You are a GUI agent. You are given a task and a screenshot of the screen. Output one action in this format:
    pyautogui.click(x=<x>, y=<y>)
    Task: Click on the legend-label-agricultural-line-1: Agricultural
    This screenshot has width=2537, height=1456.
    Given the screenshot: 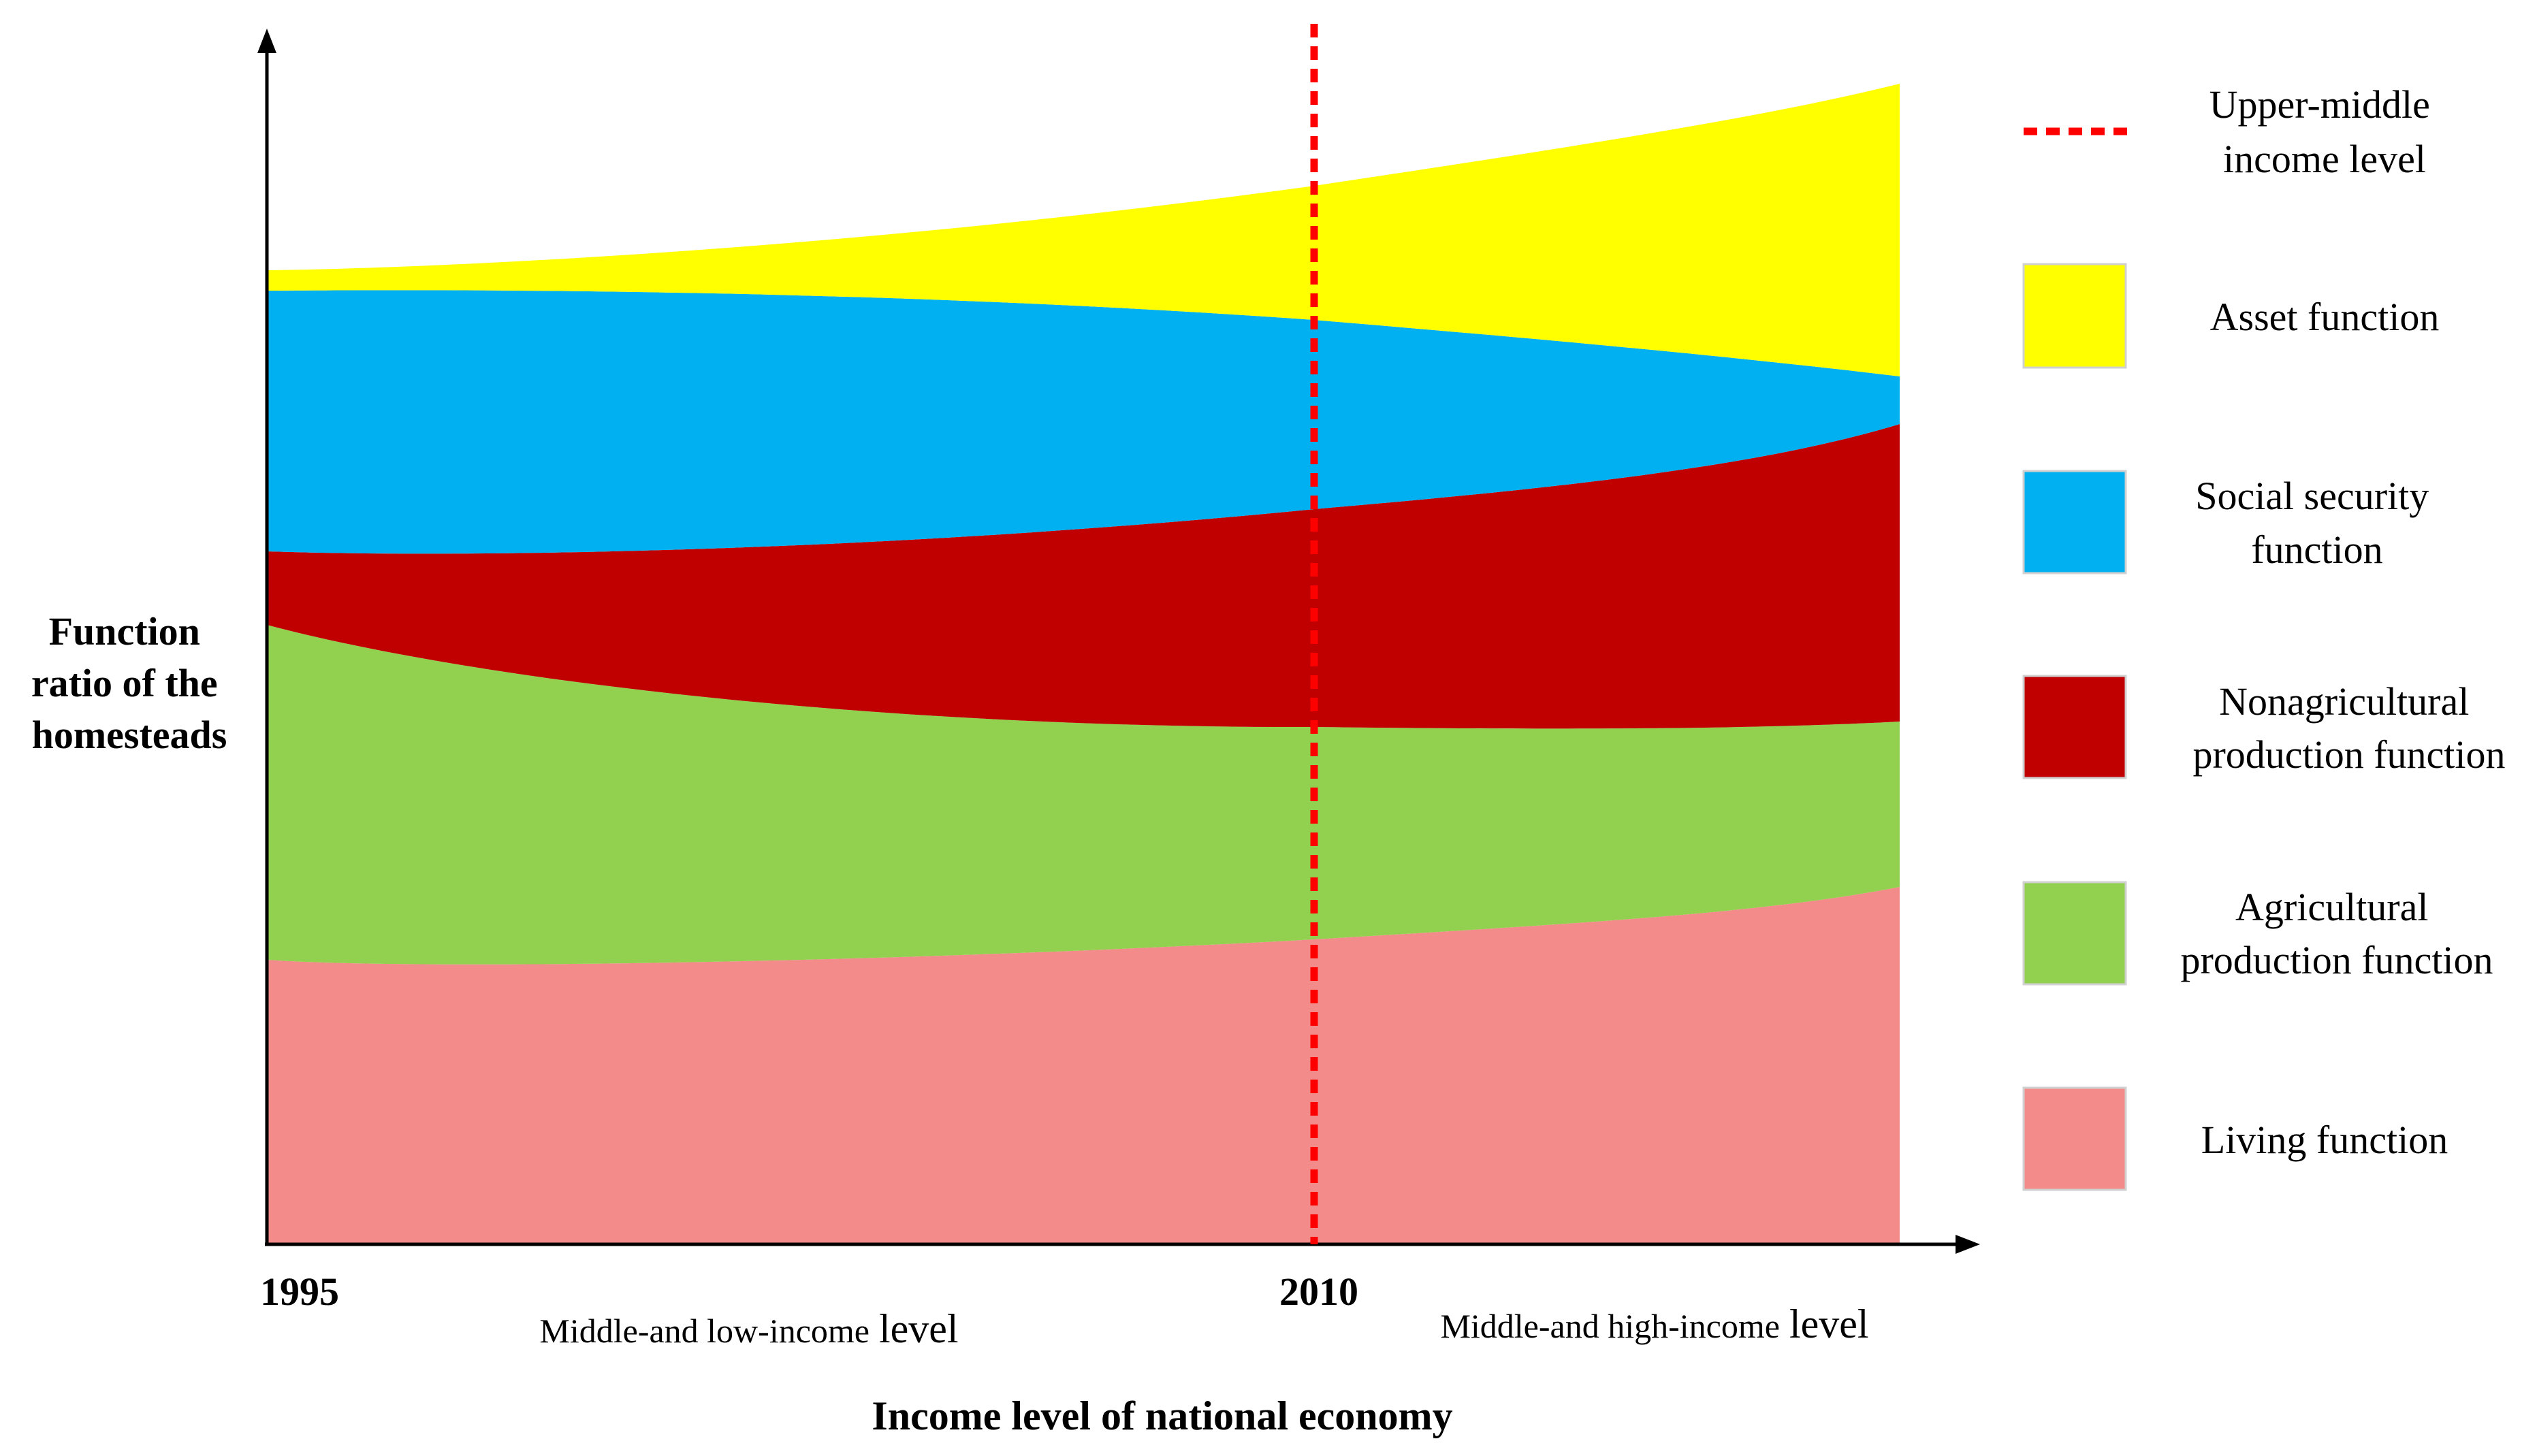 What is the action you would take?
    pyautogui.click(x=2332, y=907)
    